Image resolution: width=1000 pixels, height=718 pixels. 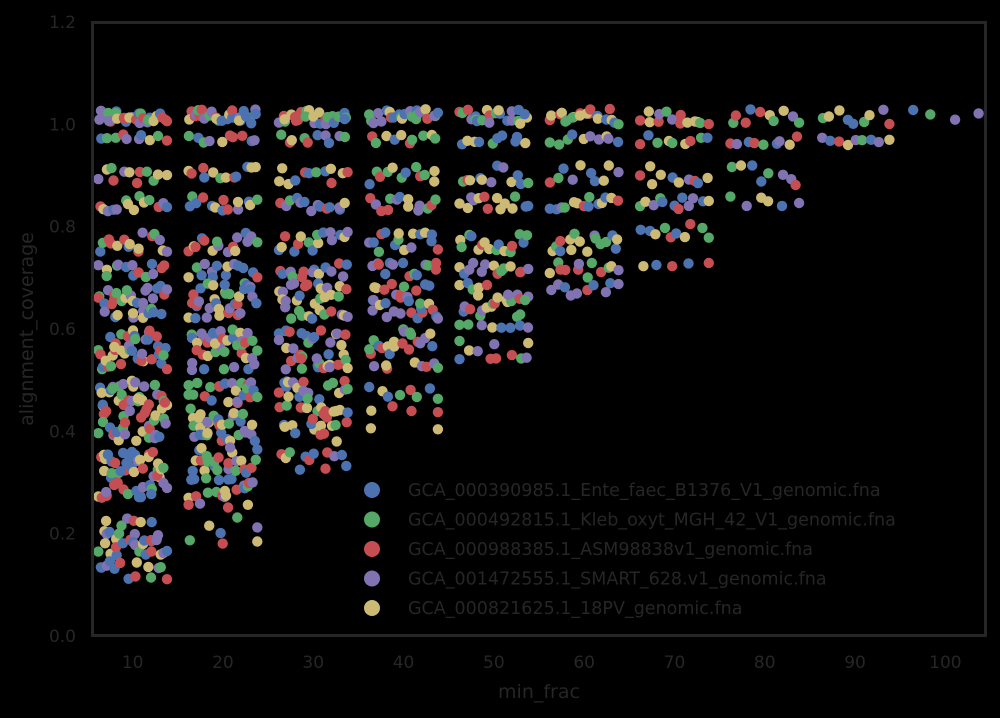 What do you see at coordinates (617, 580) in the screenshot?
I see `legend-label: GCA_001472555.1_SMART_628.v1_genomic.fna` at bounding box center [617, 580].